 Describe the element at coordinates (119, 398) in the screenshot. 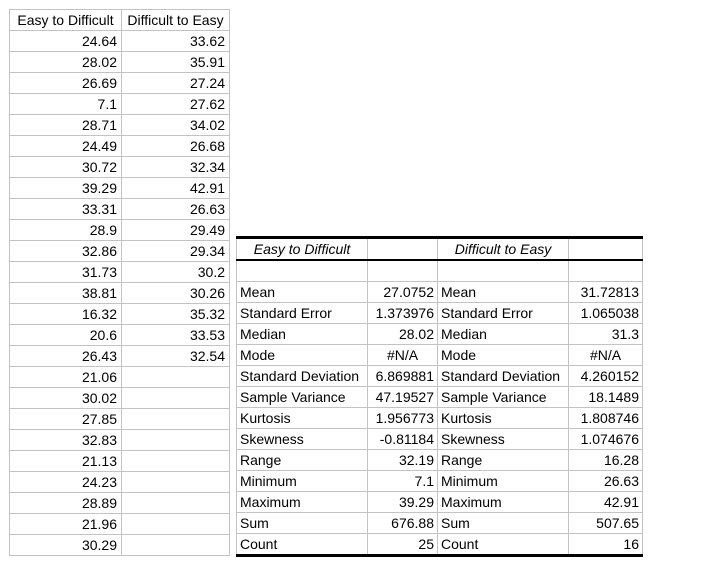

I see `table-row: 30.02` at that location.